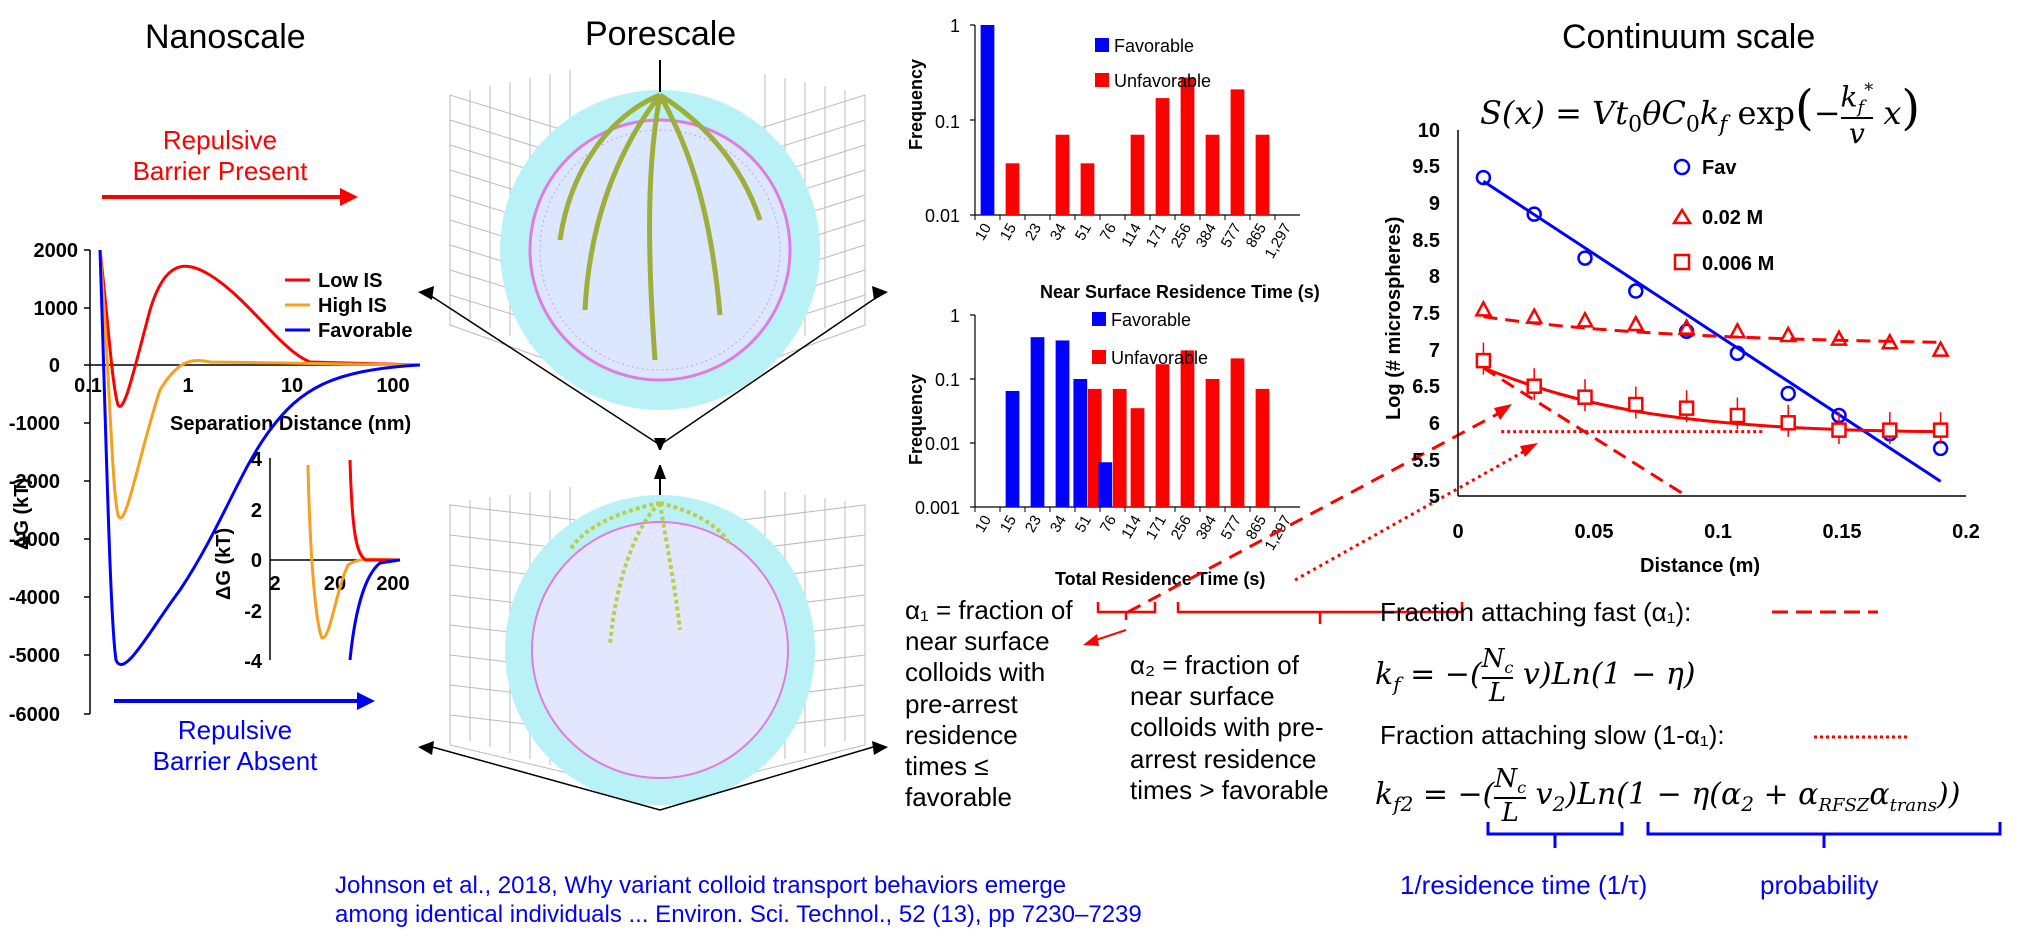 Image resolution: width=2028 pixels, height=939 pixels. I want to click on fast-fraction-text: Fraction attaching fast (α₁):, so click(1536, 612).